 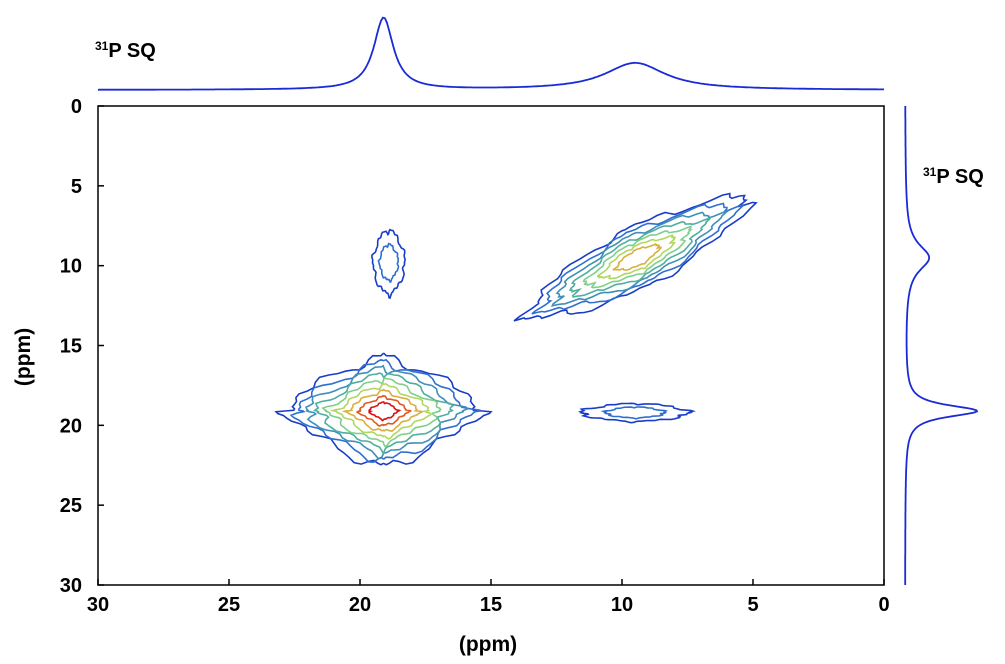 I want to click on top-projection-line, so click(x=490, y=53).